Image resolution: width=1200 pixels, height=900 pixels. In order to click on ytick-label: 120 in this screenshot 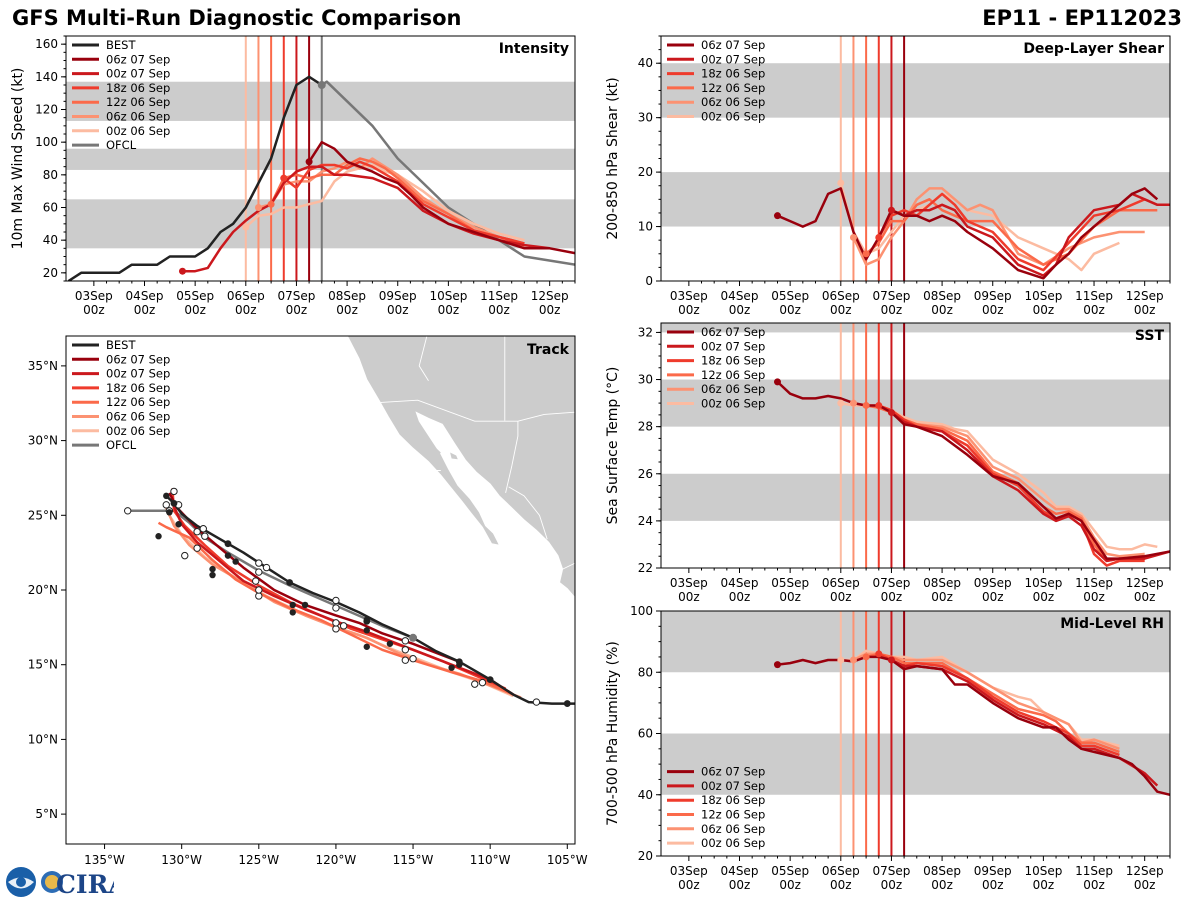, I will do `click(46, 110)`.